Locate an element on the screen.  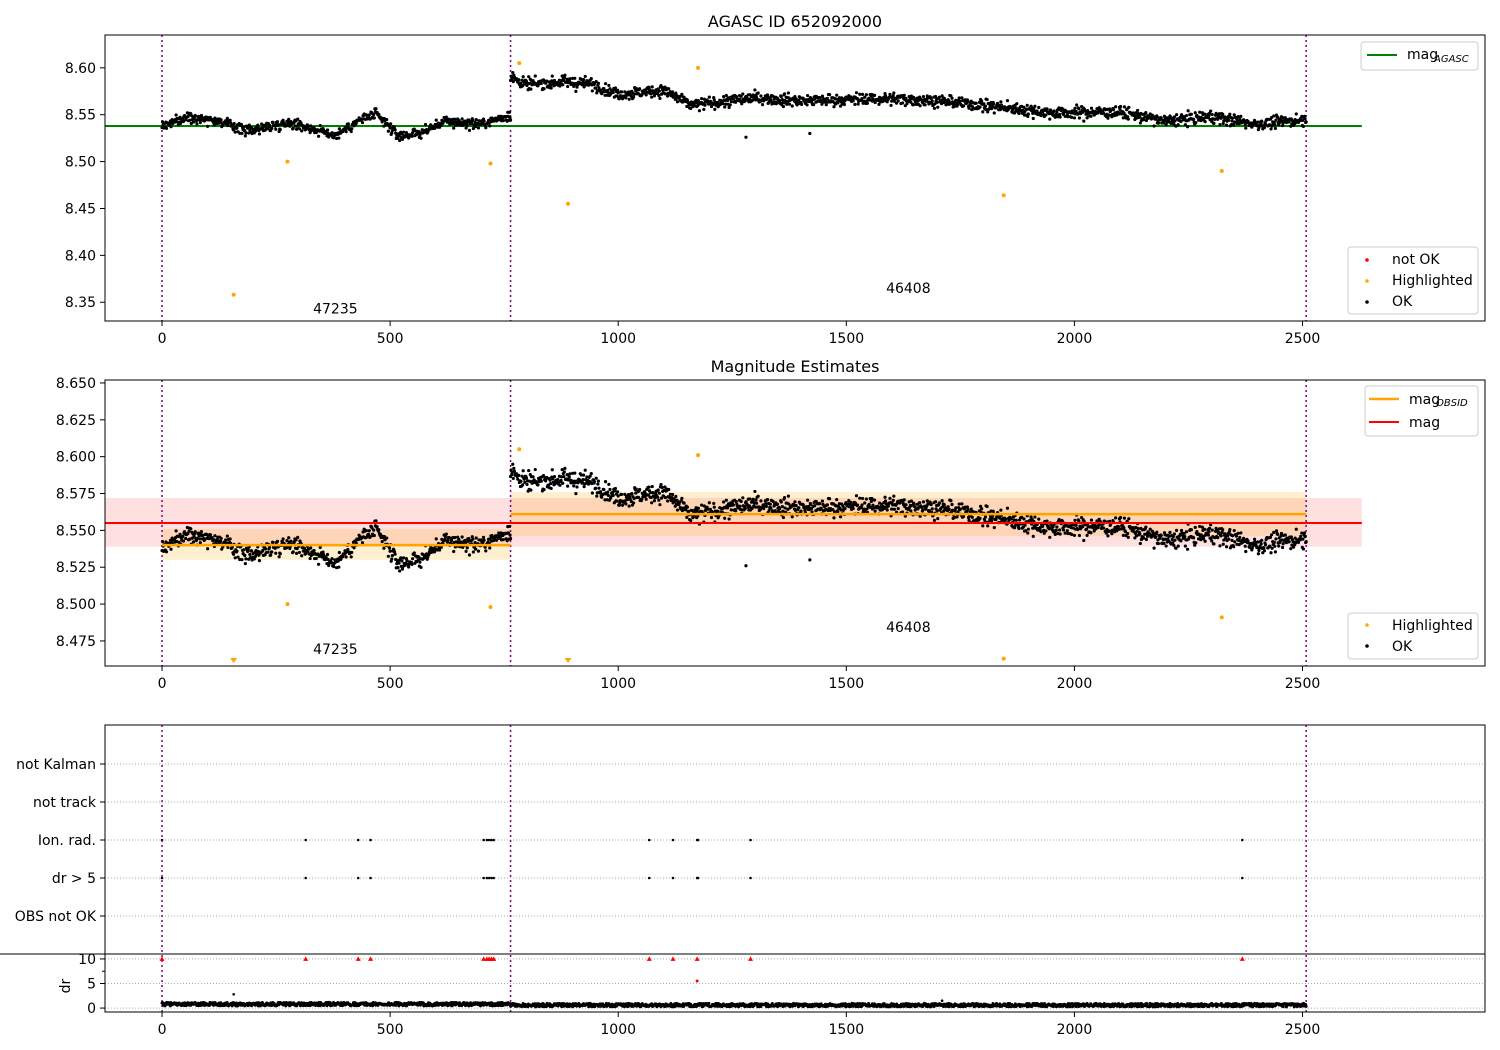
legend-label: not OK is located at coordinates (1416, 260).